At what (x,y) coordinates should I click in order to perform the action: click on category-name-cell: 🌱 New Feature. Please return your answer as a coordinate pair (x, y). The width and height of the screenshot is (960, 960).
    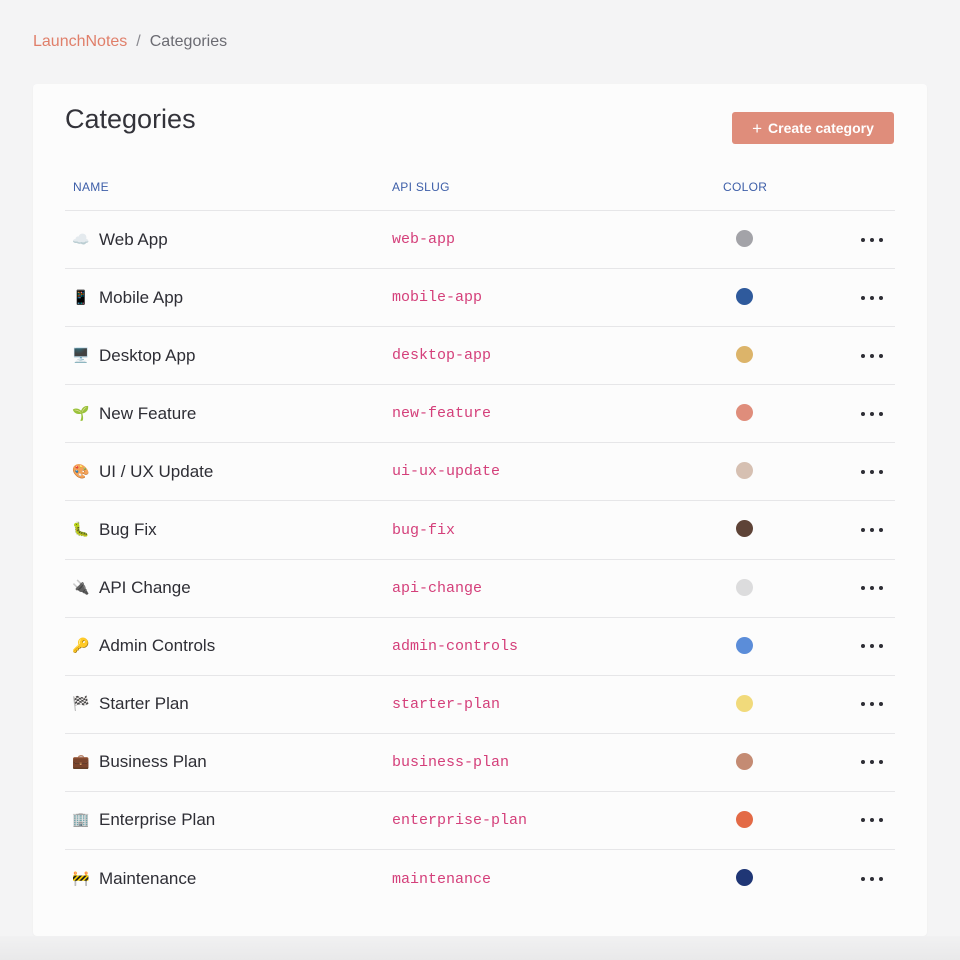
    Looking at the image, I should click on (134, 413).